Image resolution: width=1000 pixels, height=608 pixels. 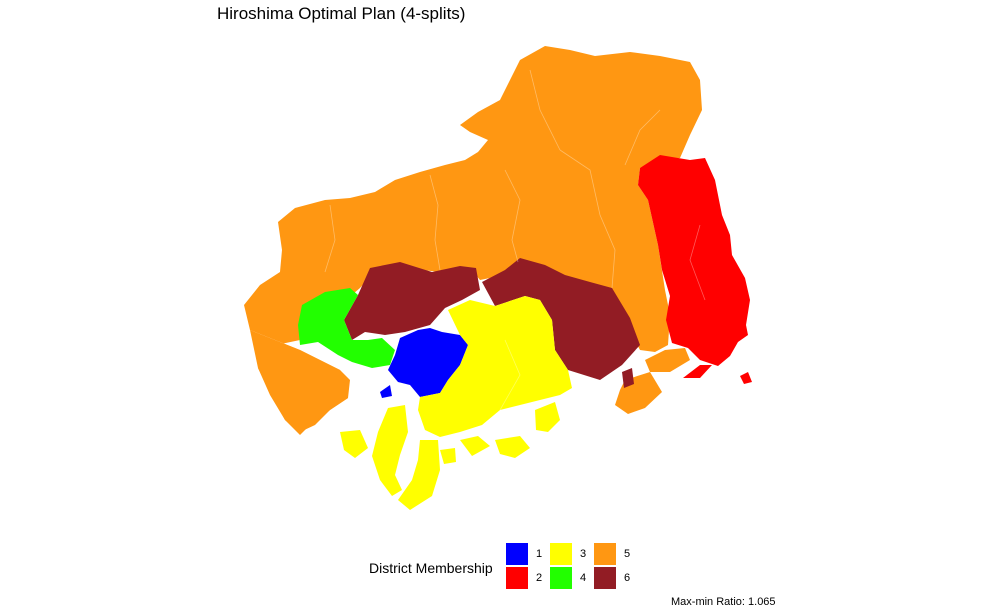 I want to click on district-2-region, so click(x=694, y=260).